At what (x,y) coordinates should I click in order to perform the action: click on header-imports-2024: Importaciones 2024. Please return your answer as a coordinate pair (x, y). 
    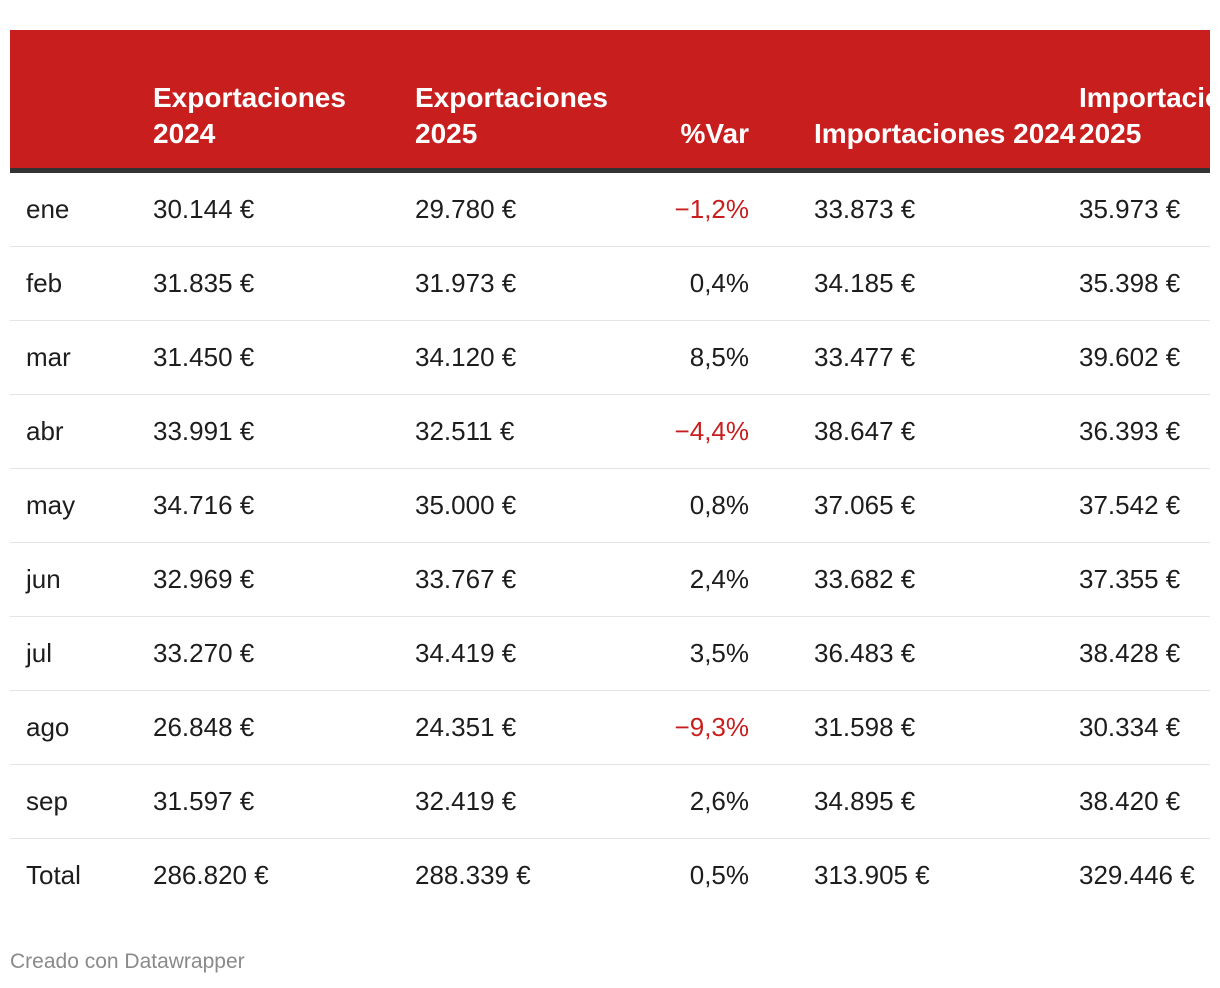
    Looking at the image, I should click on (946, 101).